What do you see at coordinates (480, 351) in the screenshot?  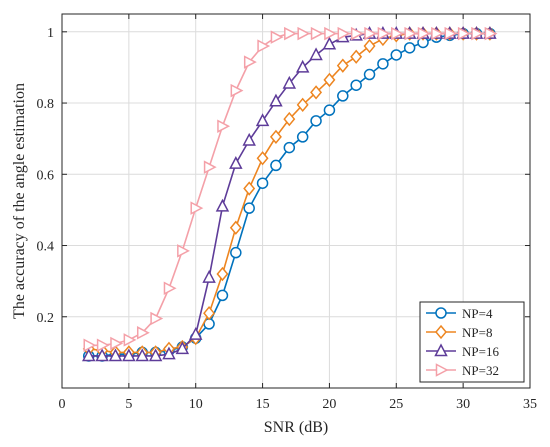 I see `legend-label: NP=16` at bounding box center [480, 351].